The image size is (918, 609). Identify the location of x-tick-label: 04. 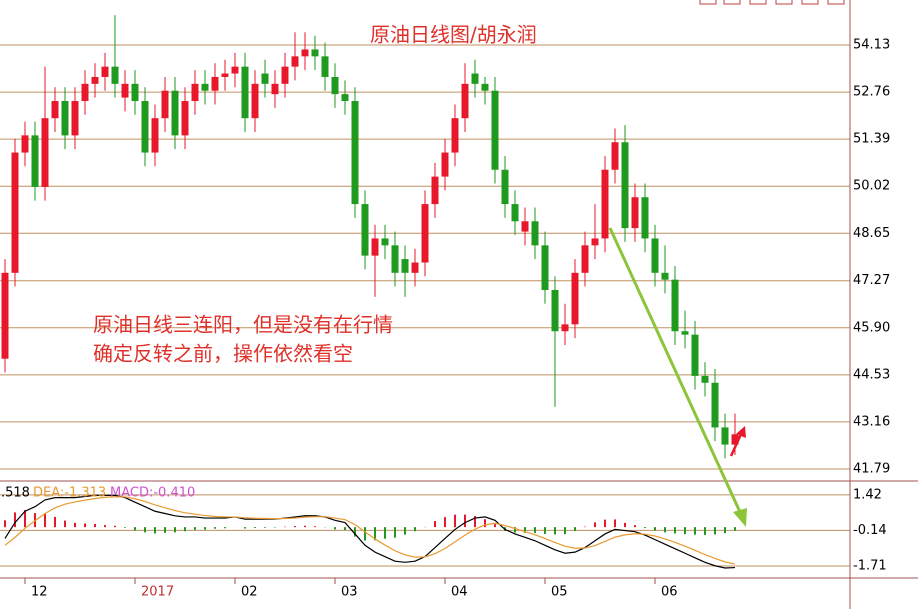
(459, 592).